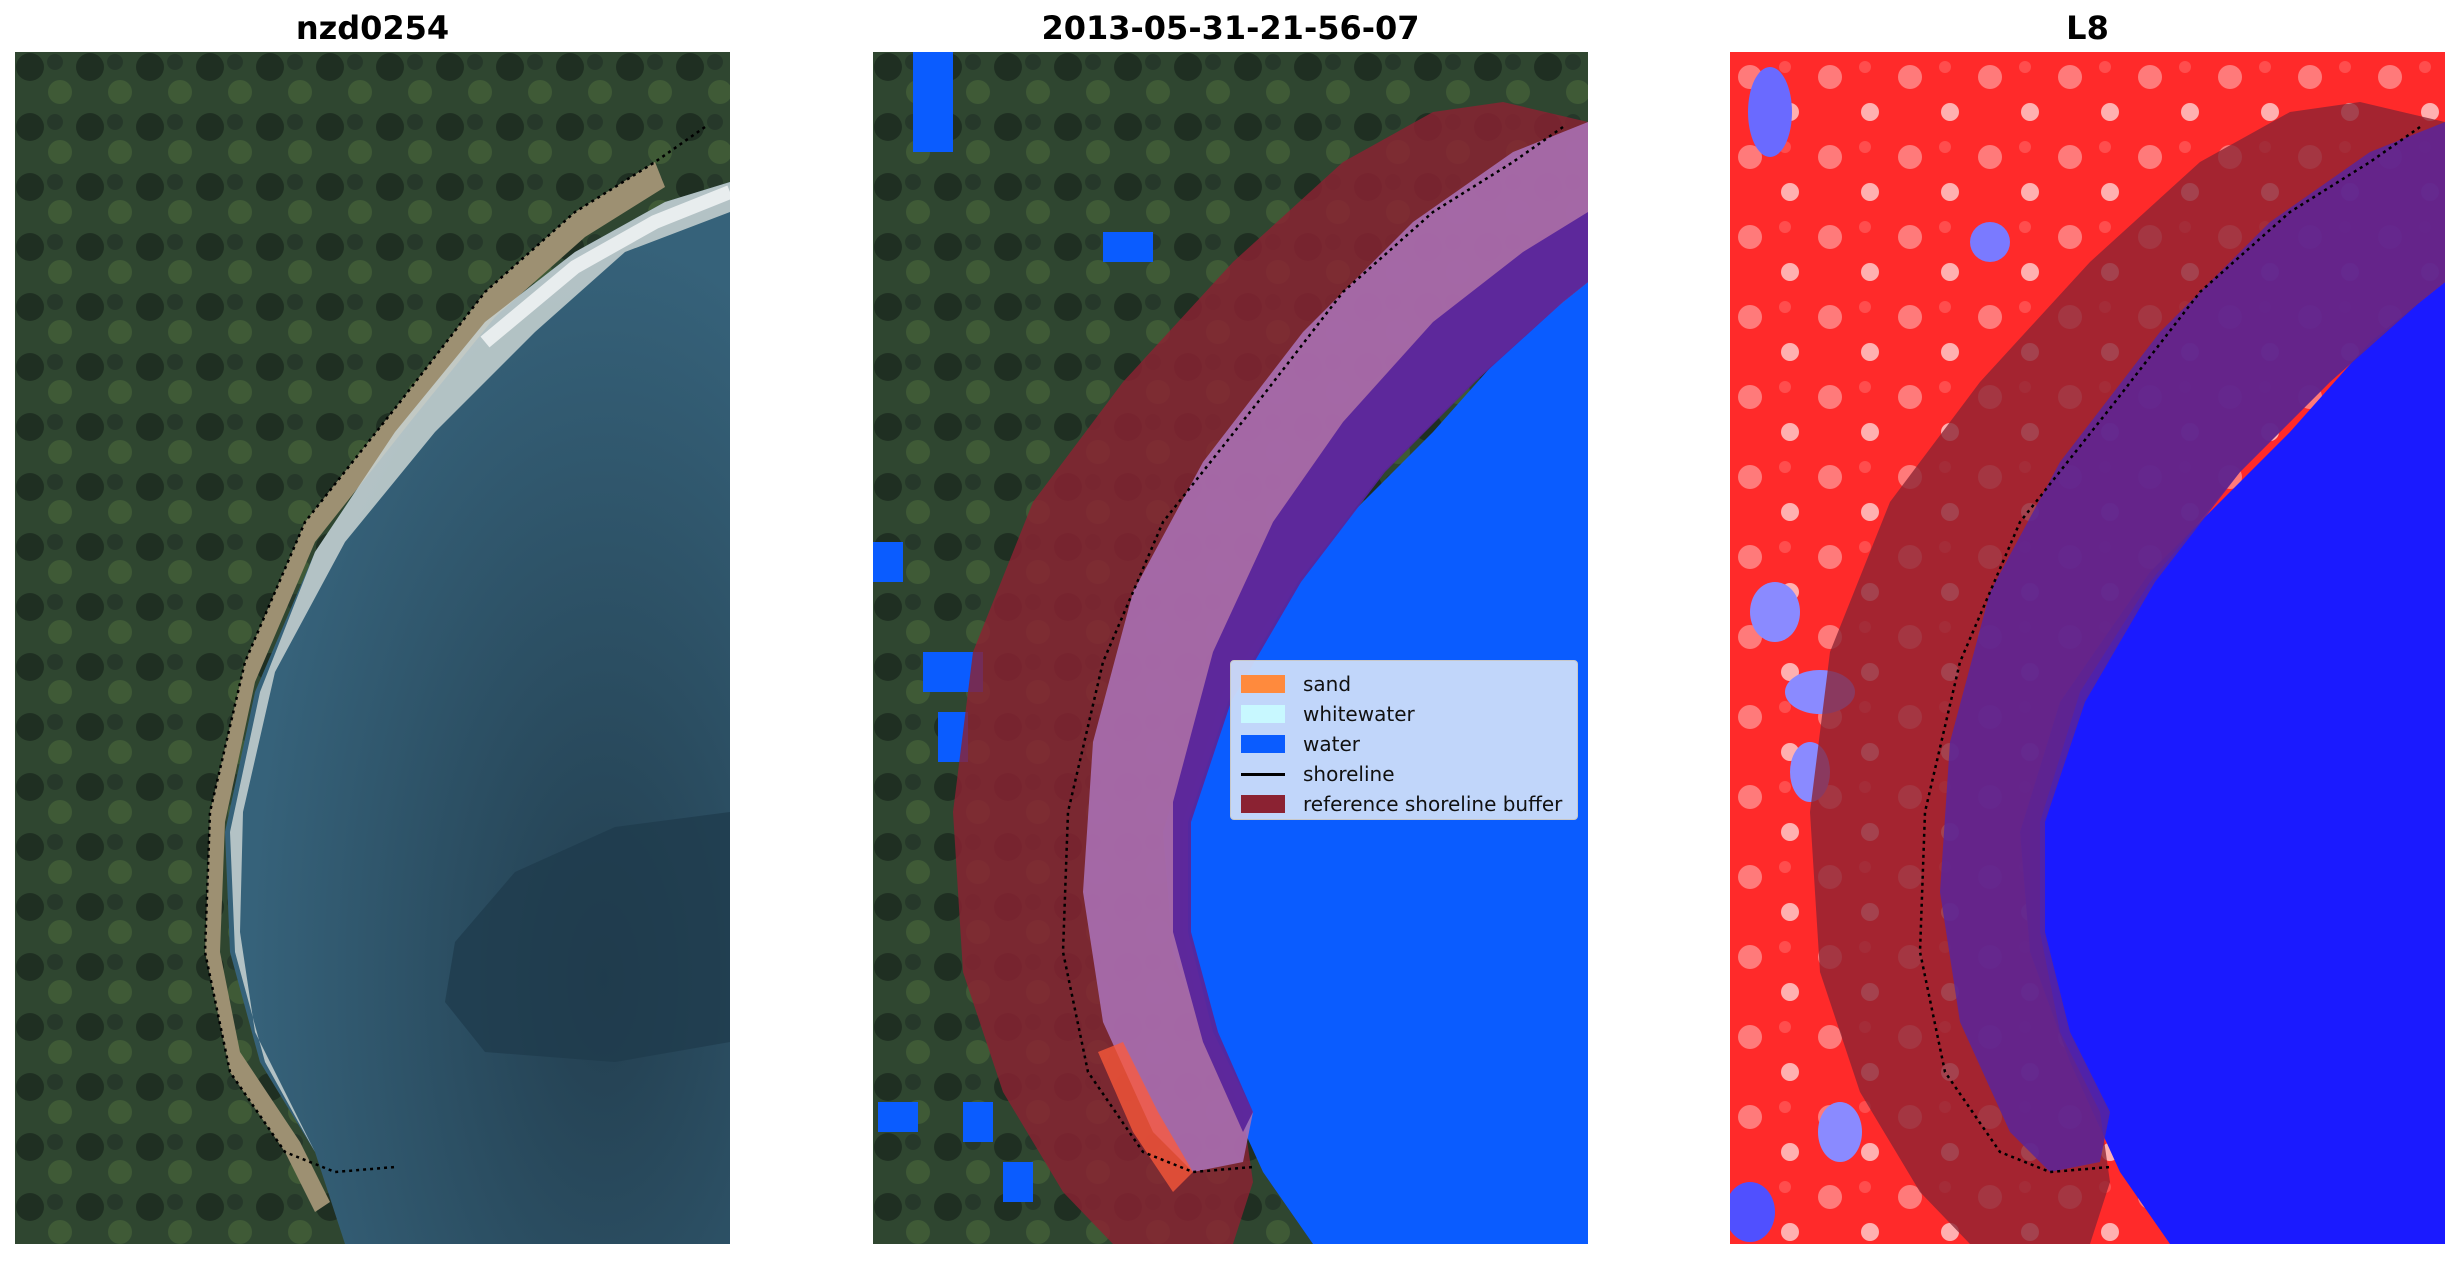 The image size is (2460, 1265). What do you see at coordinates (1404, 684) in the screenshot?
I see `legend-item-sand: sand` at bounding box center [1404, 684].